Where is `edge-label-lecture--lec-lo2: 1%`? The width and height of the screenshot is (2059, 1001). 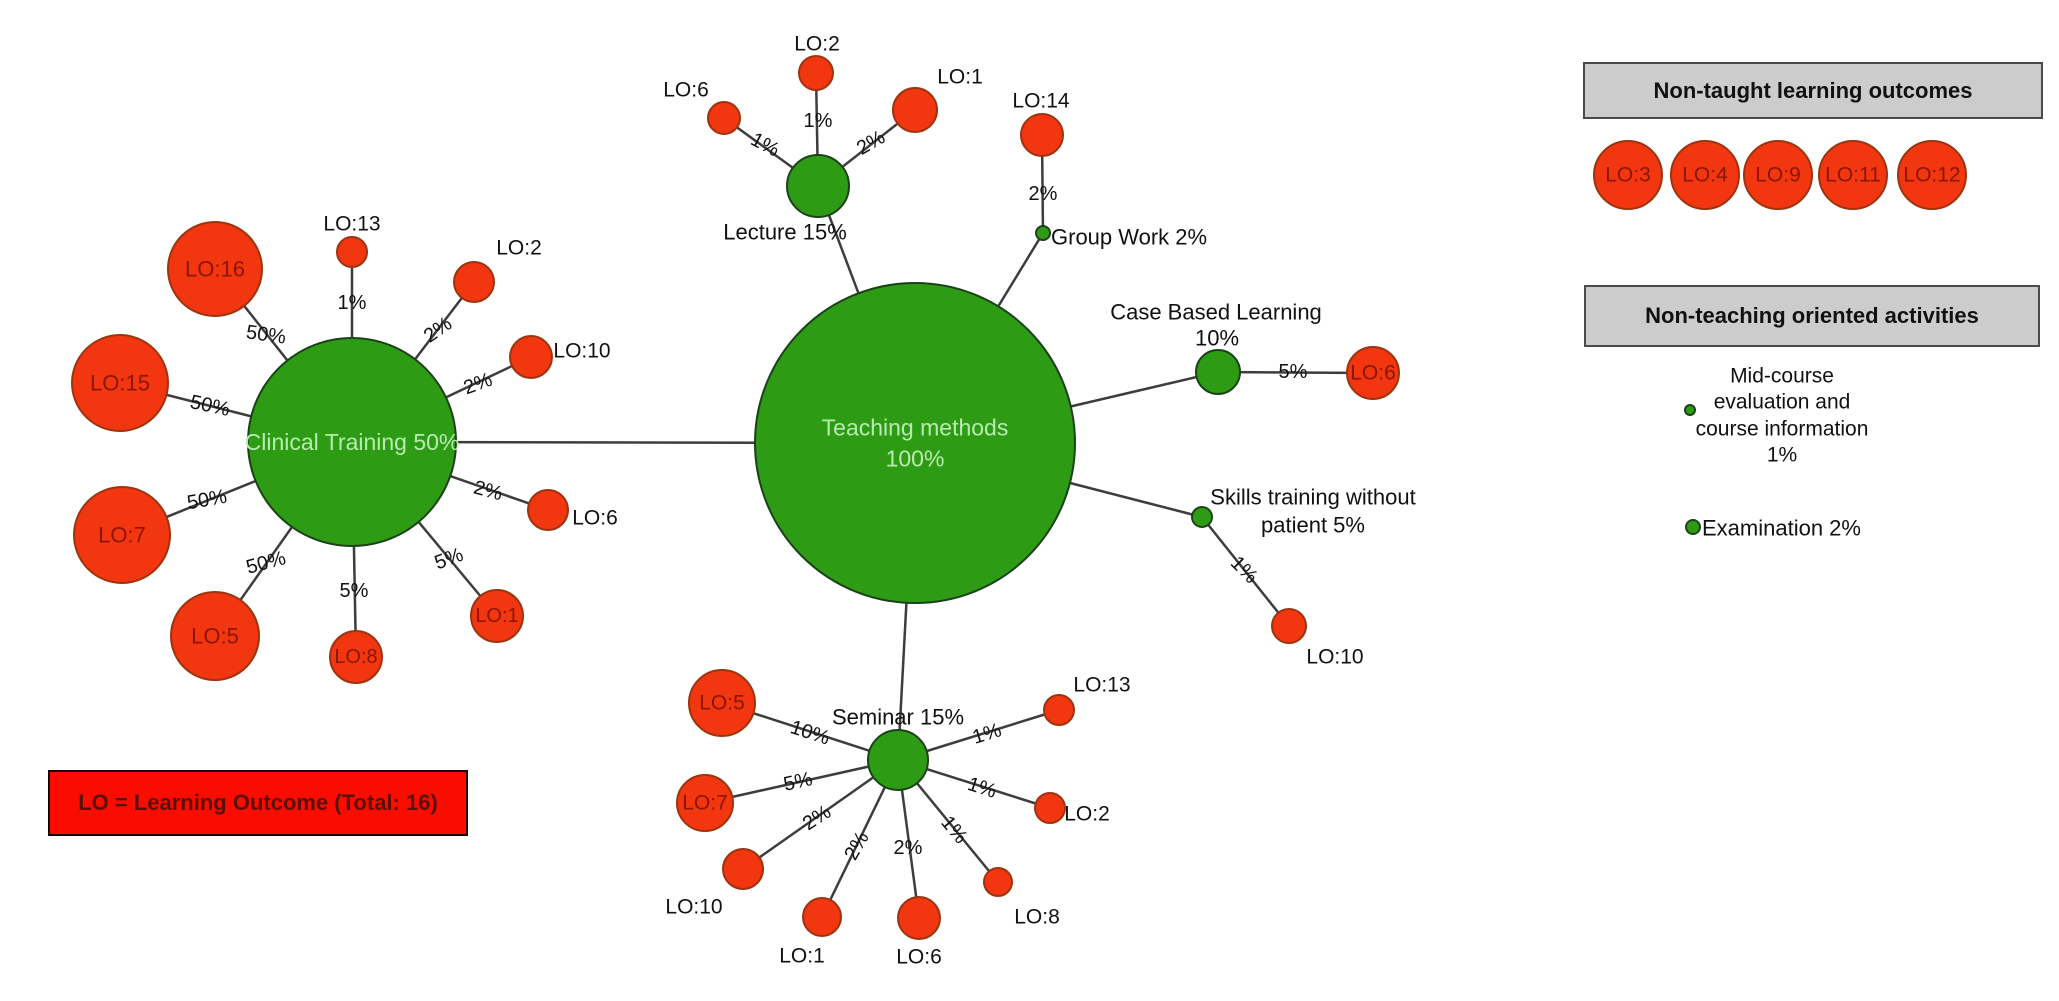 edge-label-lecture--lec-lo2: 1% is located at coordinates (818, 121).